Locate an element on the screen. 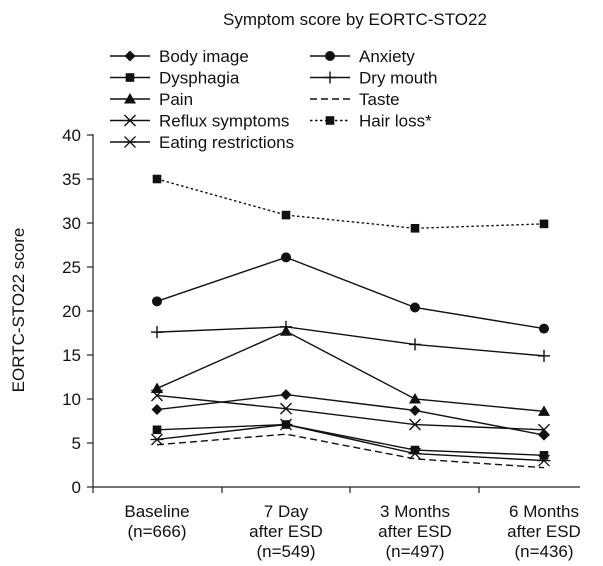  legend-label-dysphagia: Dysphagia is located at coordinates (199, 78).